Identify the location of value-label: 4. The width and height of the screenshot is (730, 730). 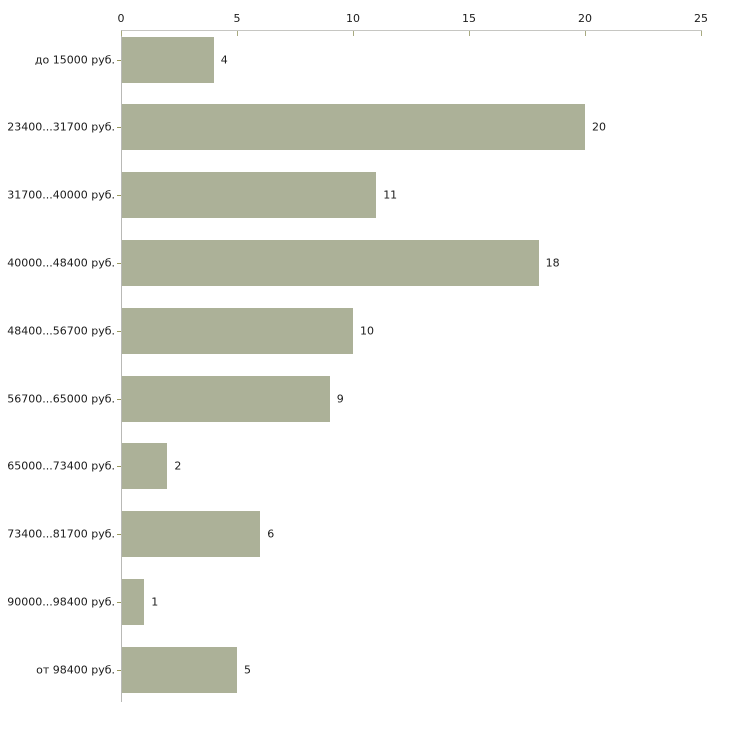
(224, 59).